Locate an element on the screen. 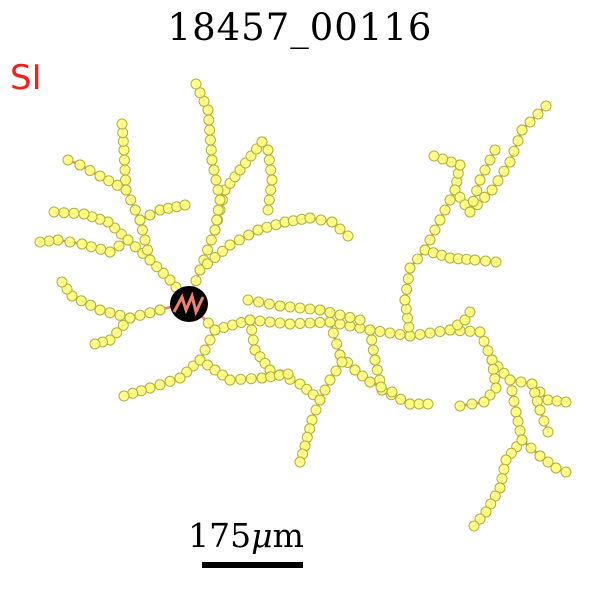 This screenshot has width=600, height=600. soma is located at coordinates (189, 304).